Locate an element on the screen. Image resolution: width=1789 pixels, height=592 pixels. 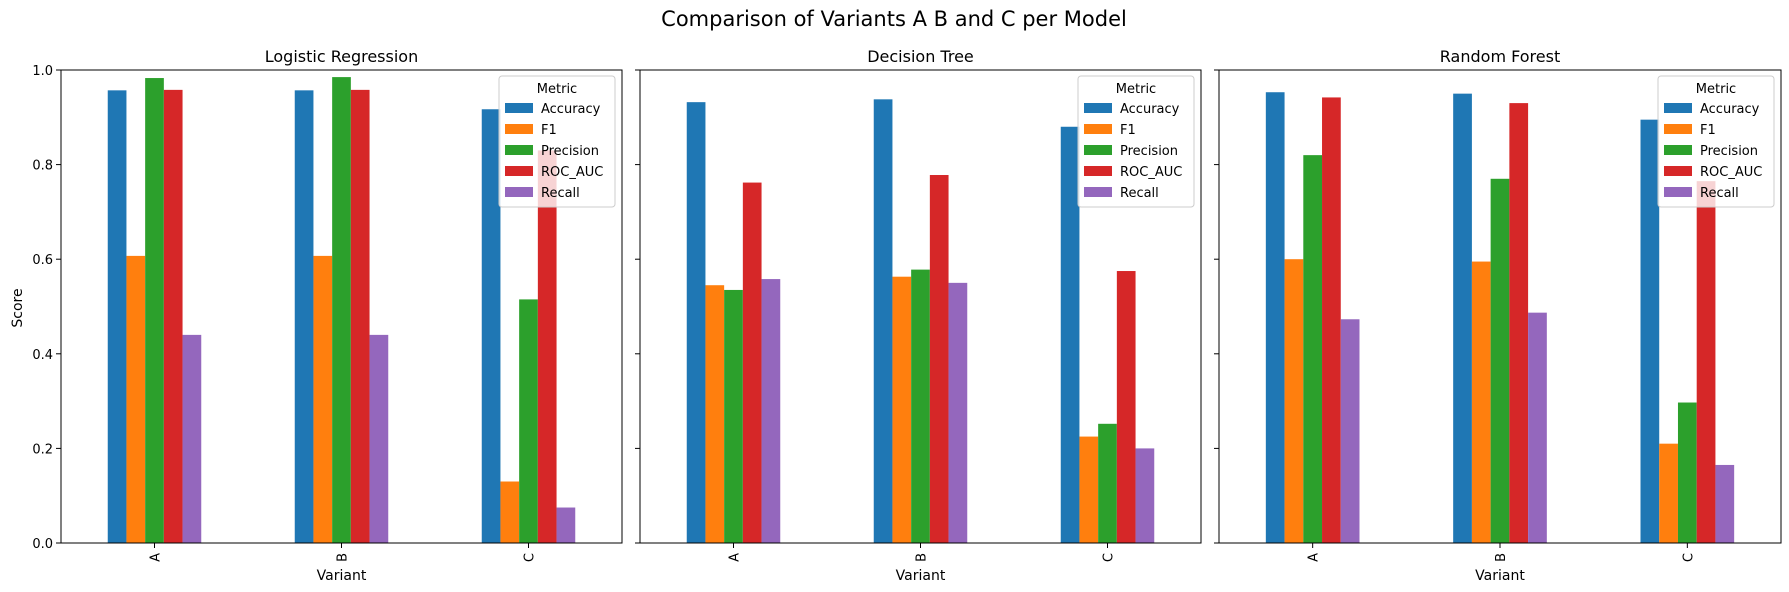
subplot-title: Random Forest is located at coordinates (1500, 56).